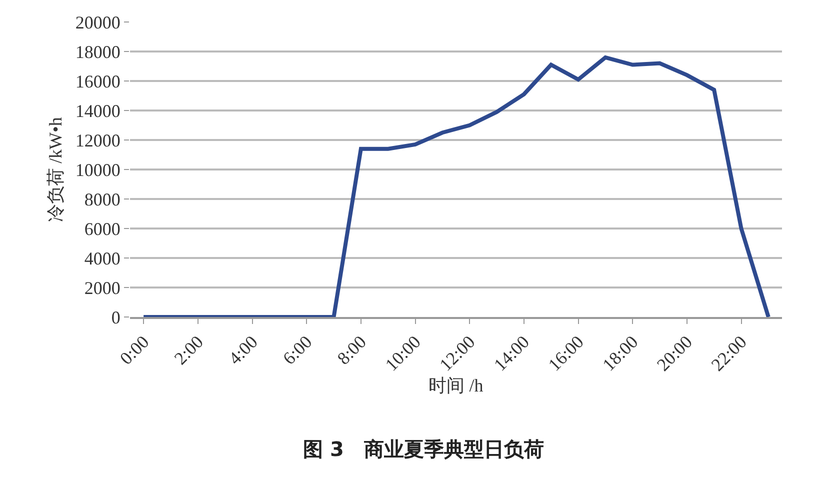 The image size is (817, 482). I want to click on y-tick-label: 2000, so click(102, 288).